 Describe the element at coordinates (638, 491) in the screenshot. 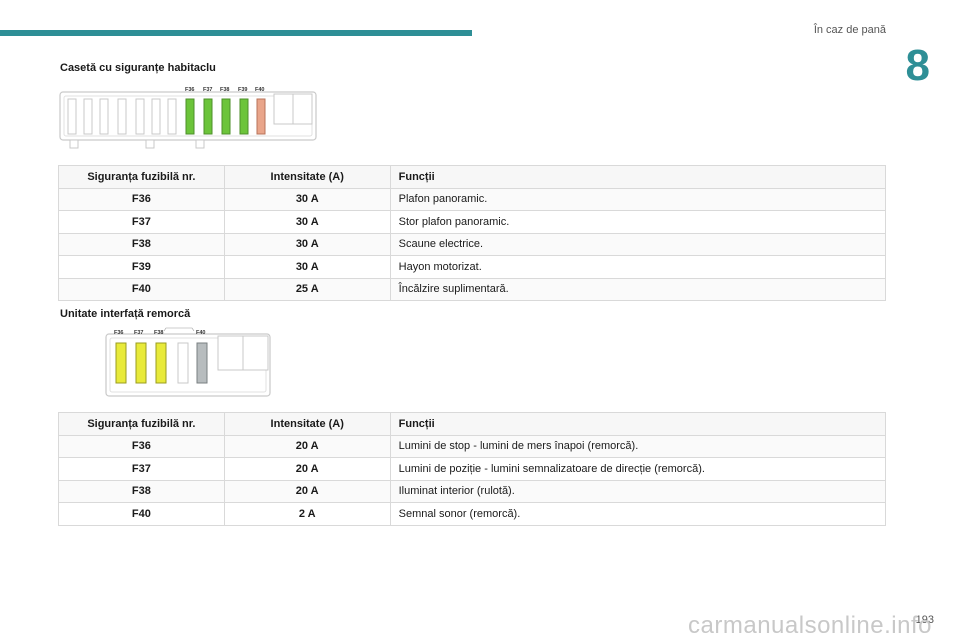

I see `function-cell: Iluminat interior (rulotă).` at that location.